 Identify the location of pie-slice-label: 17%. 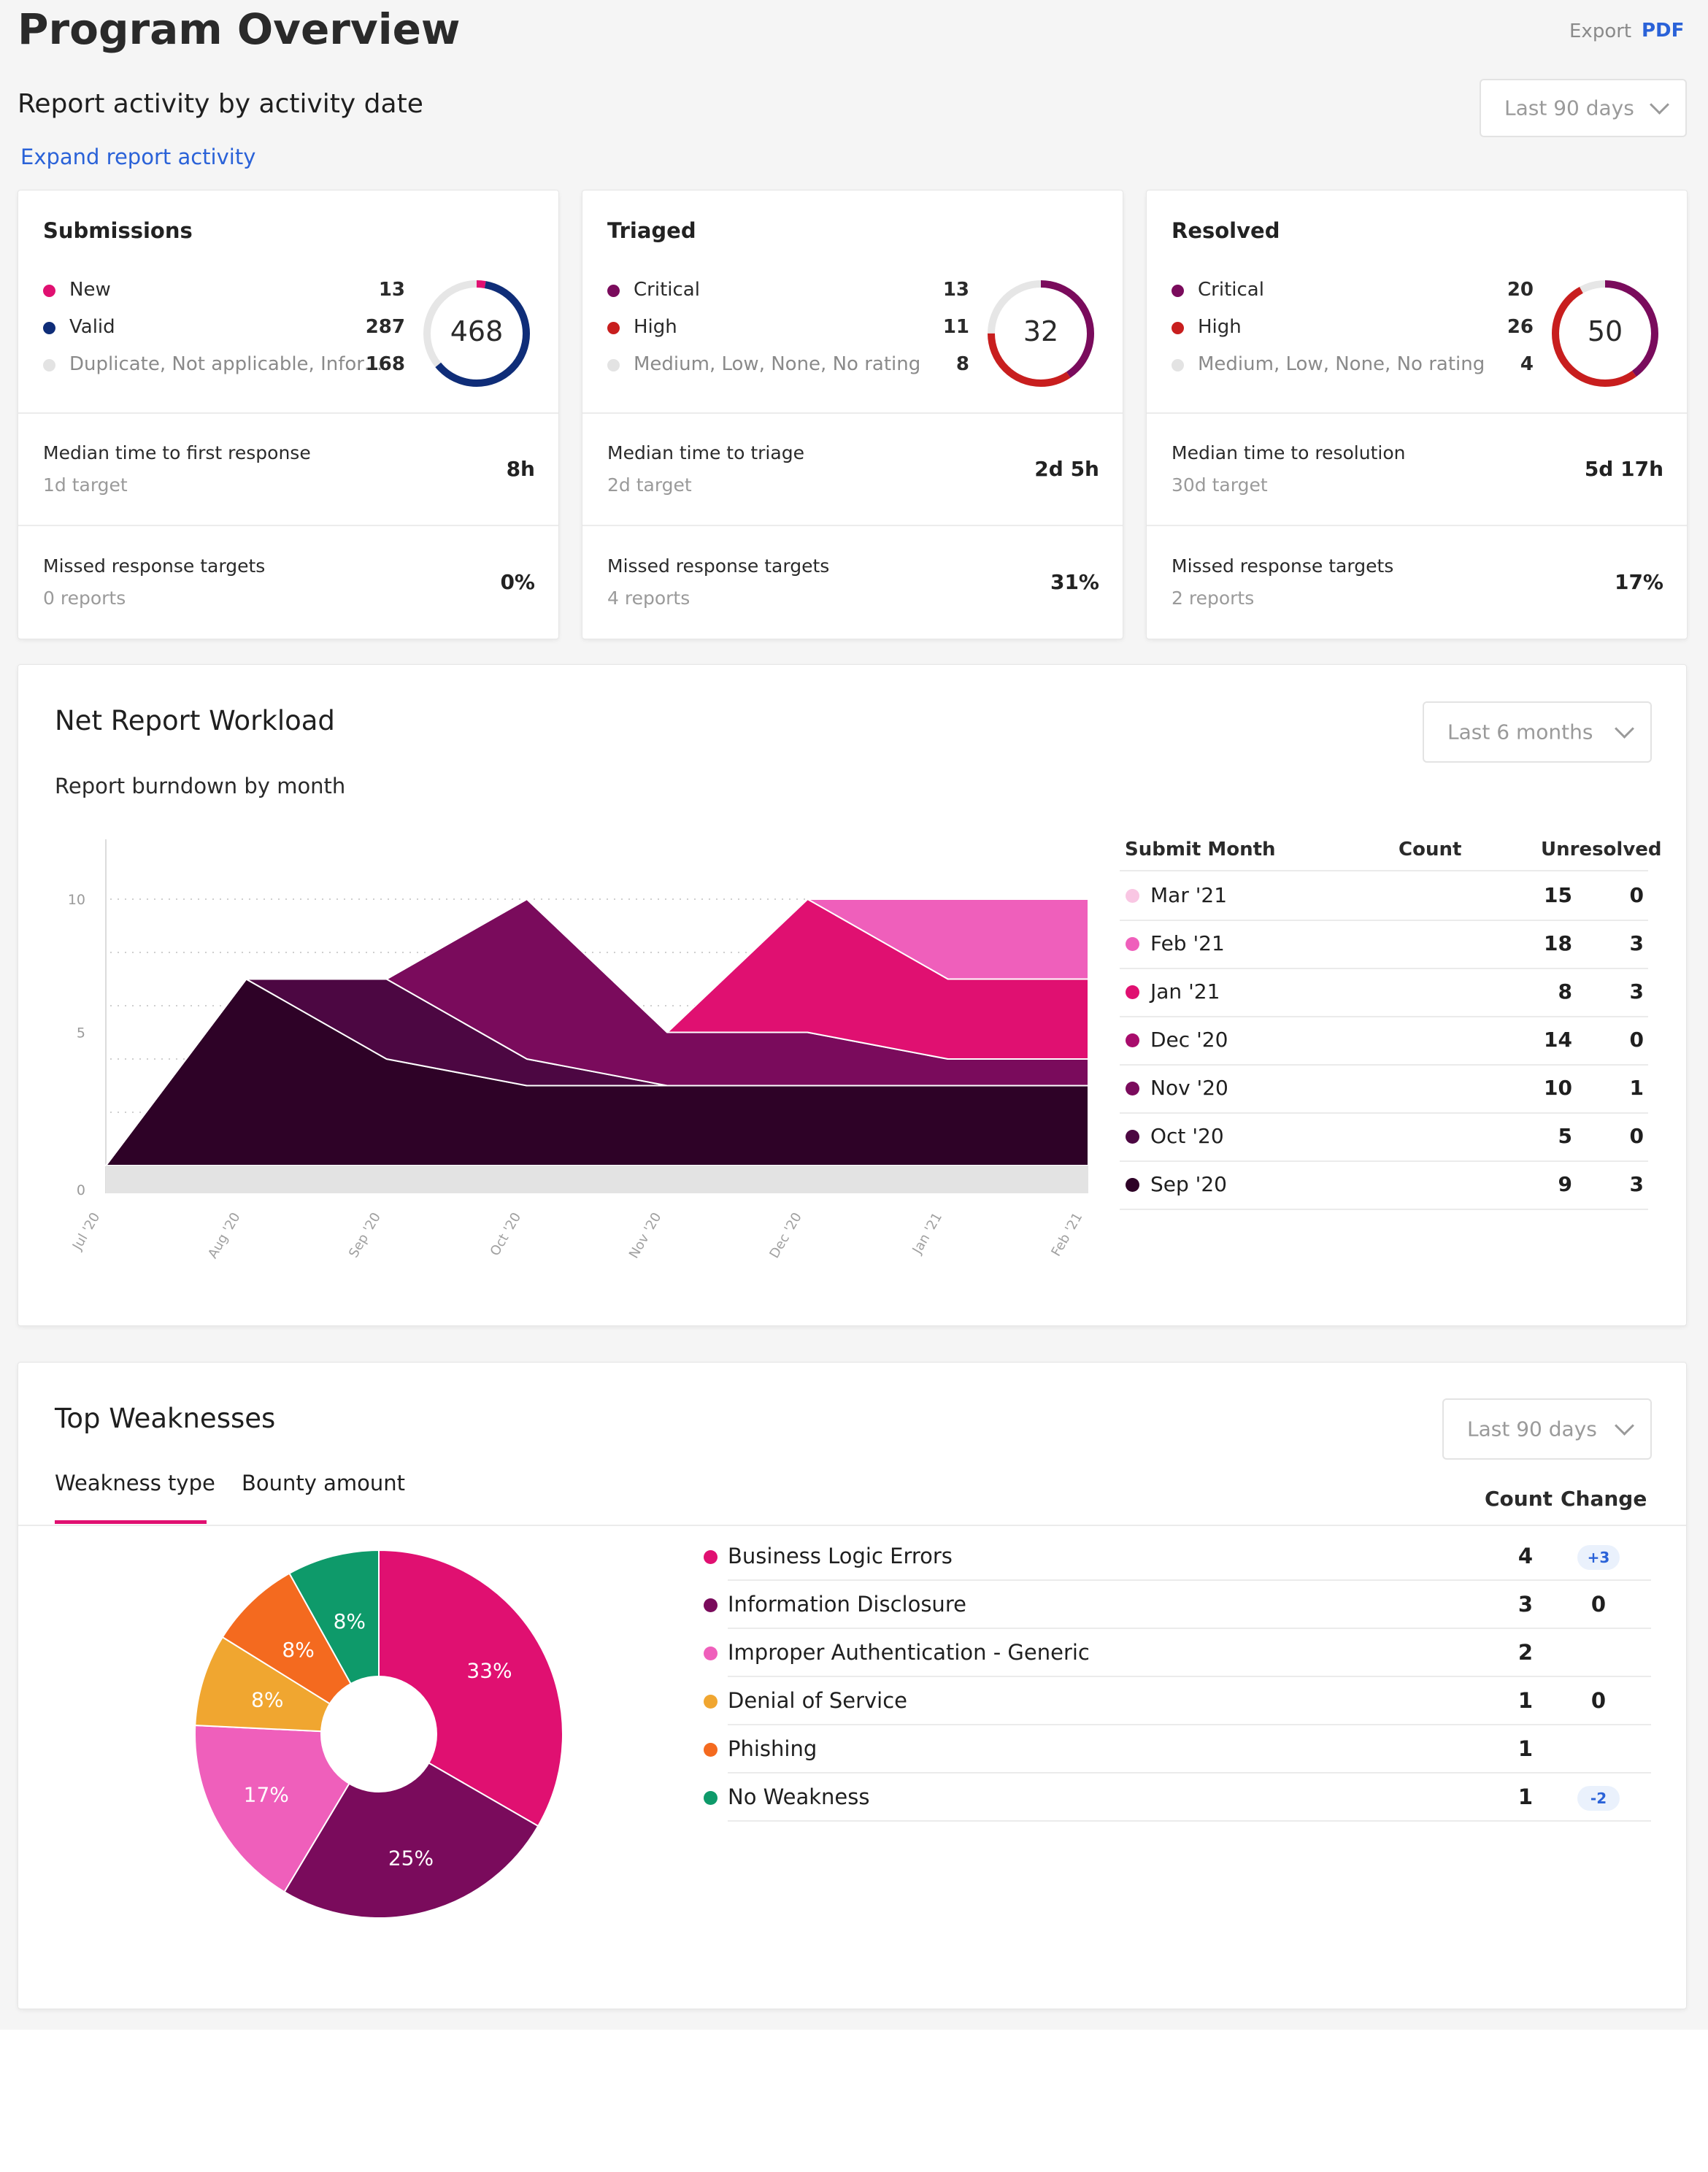
(266, 1795).